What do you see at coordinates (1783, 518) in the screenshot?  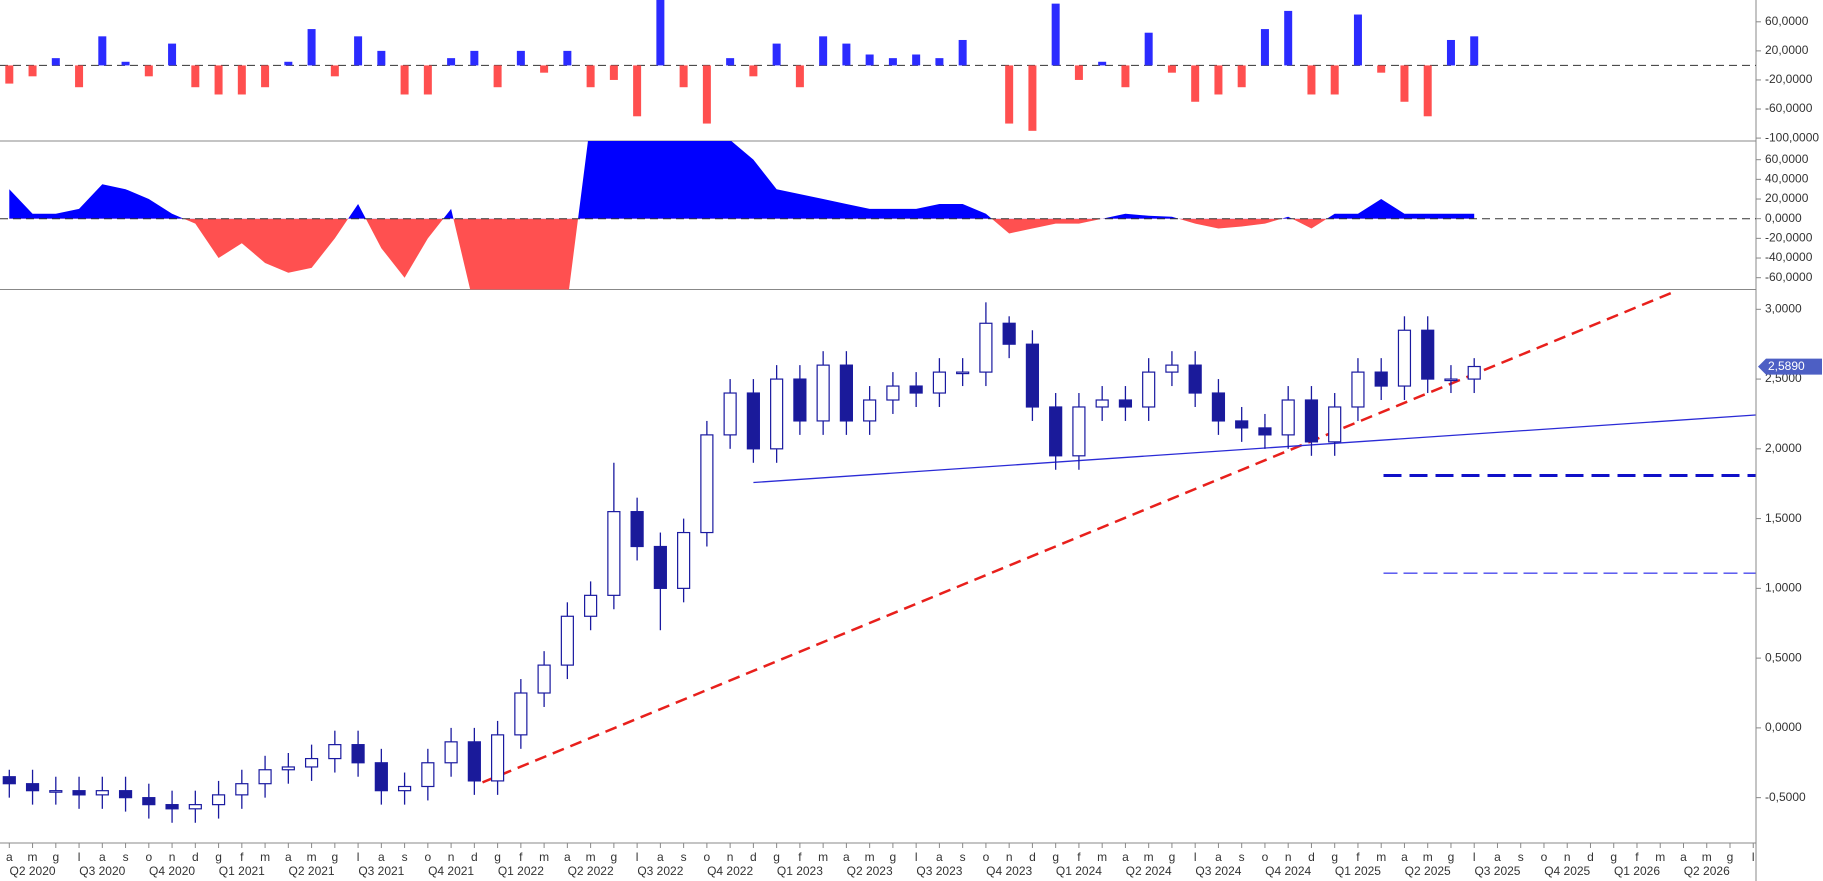 I see `y-tick-label: 1,5000` at bounding box center [1783, 518].